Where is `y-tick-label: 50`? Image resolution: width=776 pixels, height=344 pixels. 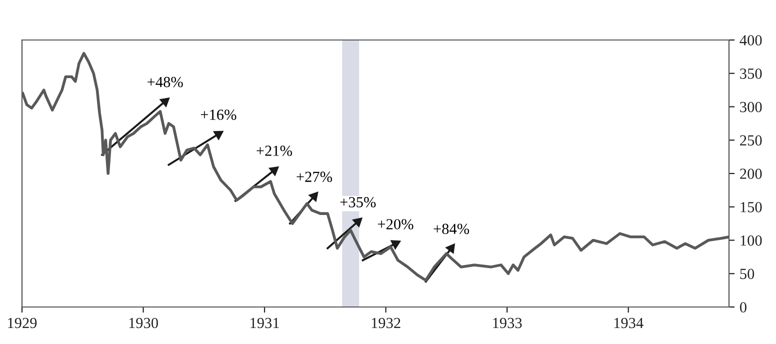 y-tick-label: 50 is located at coordinates (747, 274).